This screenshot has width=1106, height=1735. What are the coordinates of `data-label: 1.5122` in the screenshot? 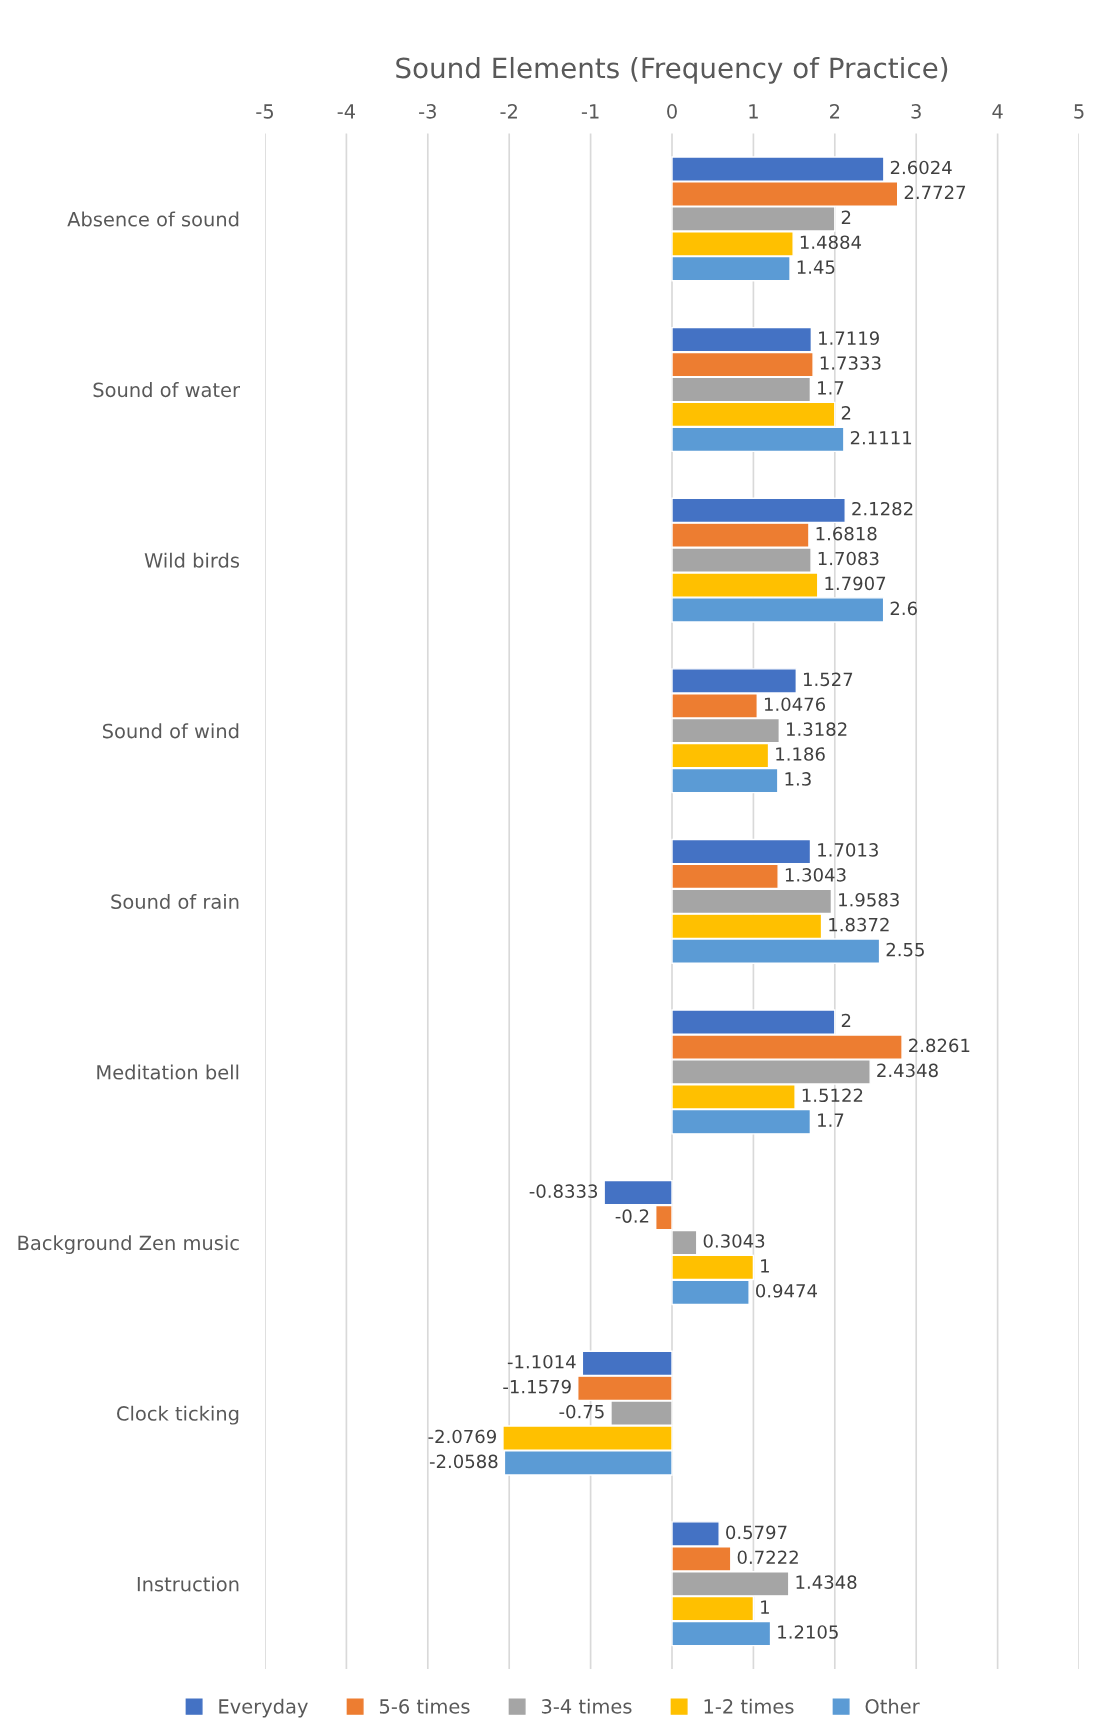 It's located at (832, 1095).